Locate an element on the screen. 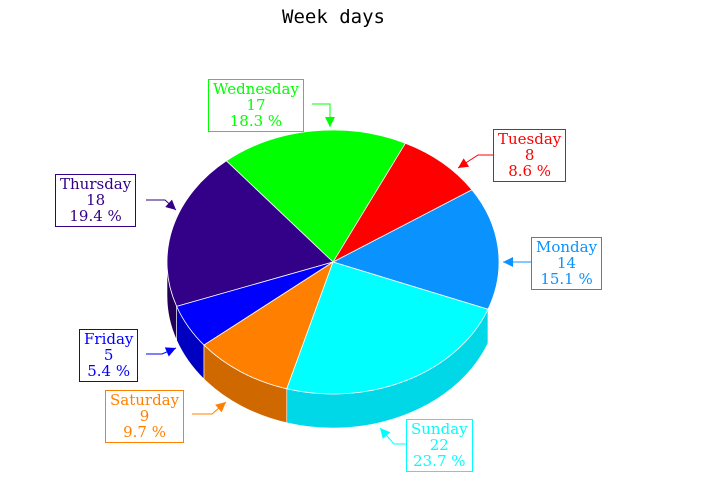 Image resolution: width=707 pixels, height=500 pixels. slice-value: 14 is located at coordinates (566, 263).